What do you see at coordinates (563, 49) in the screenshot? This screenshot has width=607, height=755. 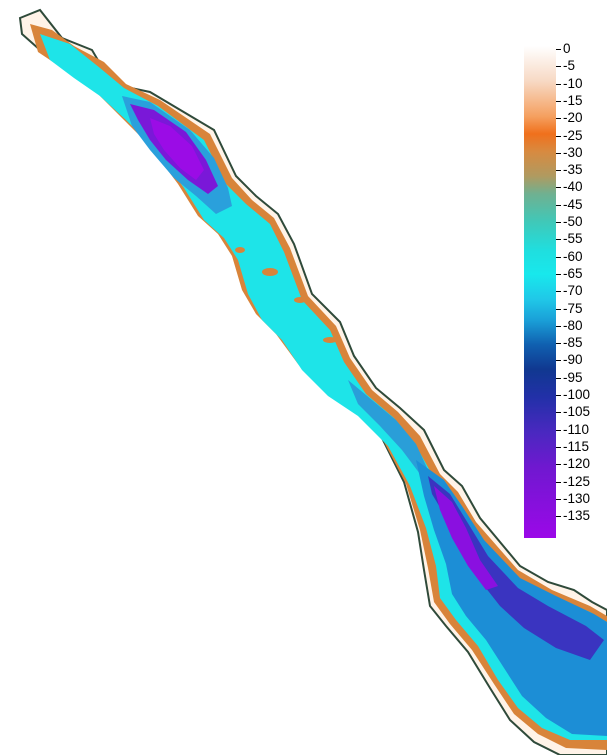 I see `colorbar-tick-label: 0` at bounding box center [563, 49].